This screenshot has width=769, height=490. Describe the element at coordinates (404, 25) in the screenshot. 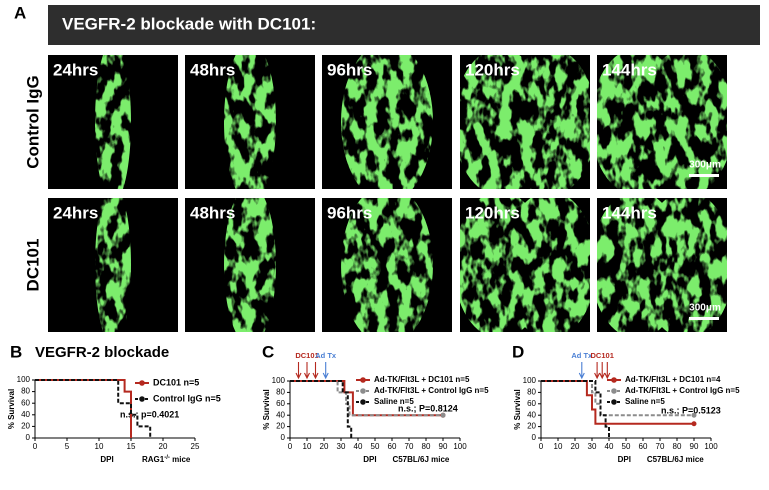

I see `header-bar` at that location.